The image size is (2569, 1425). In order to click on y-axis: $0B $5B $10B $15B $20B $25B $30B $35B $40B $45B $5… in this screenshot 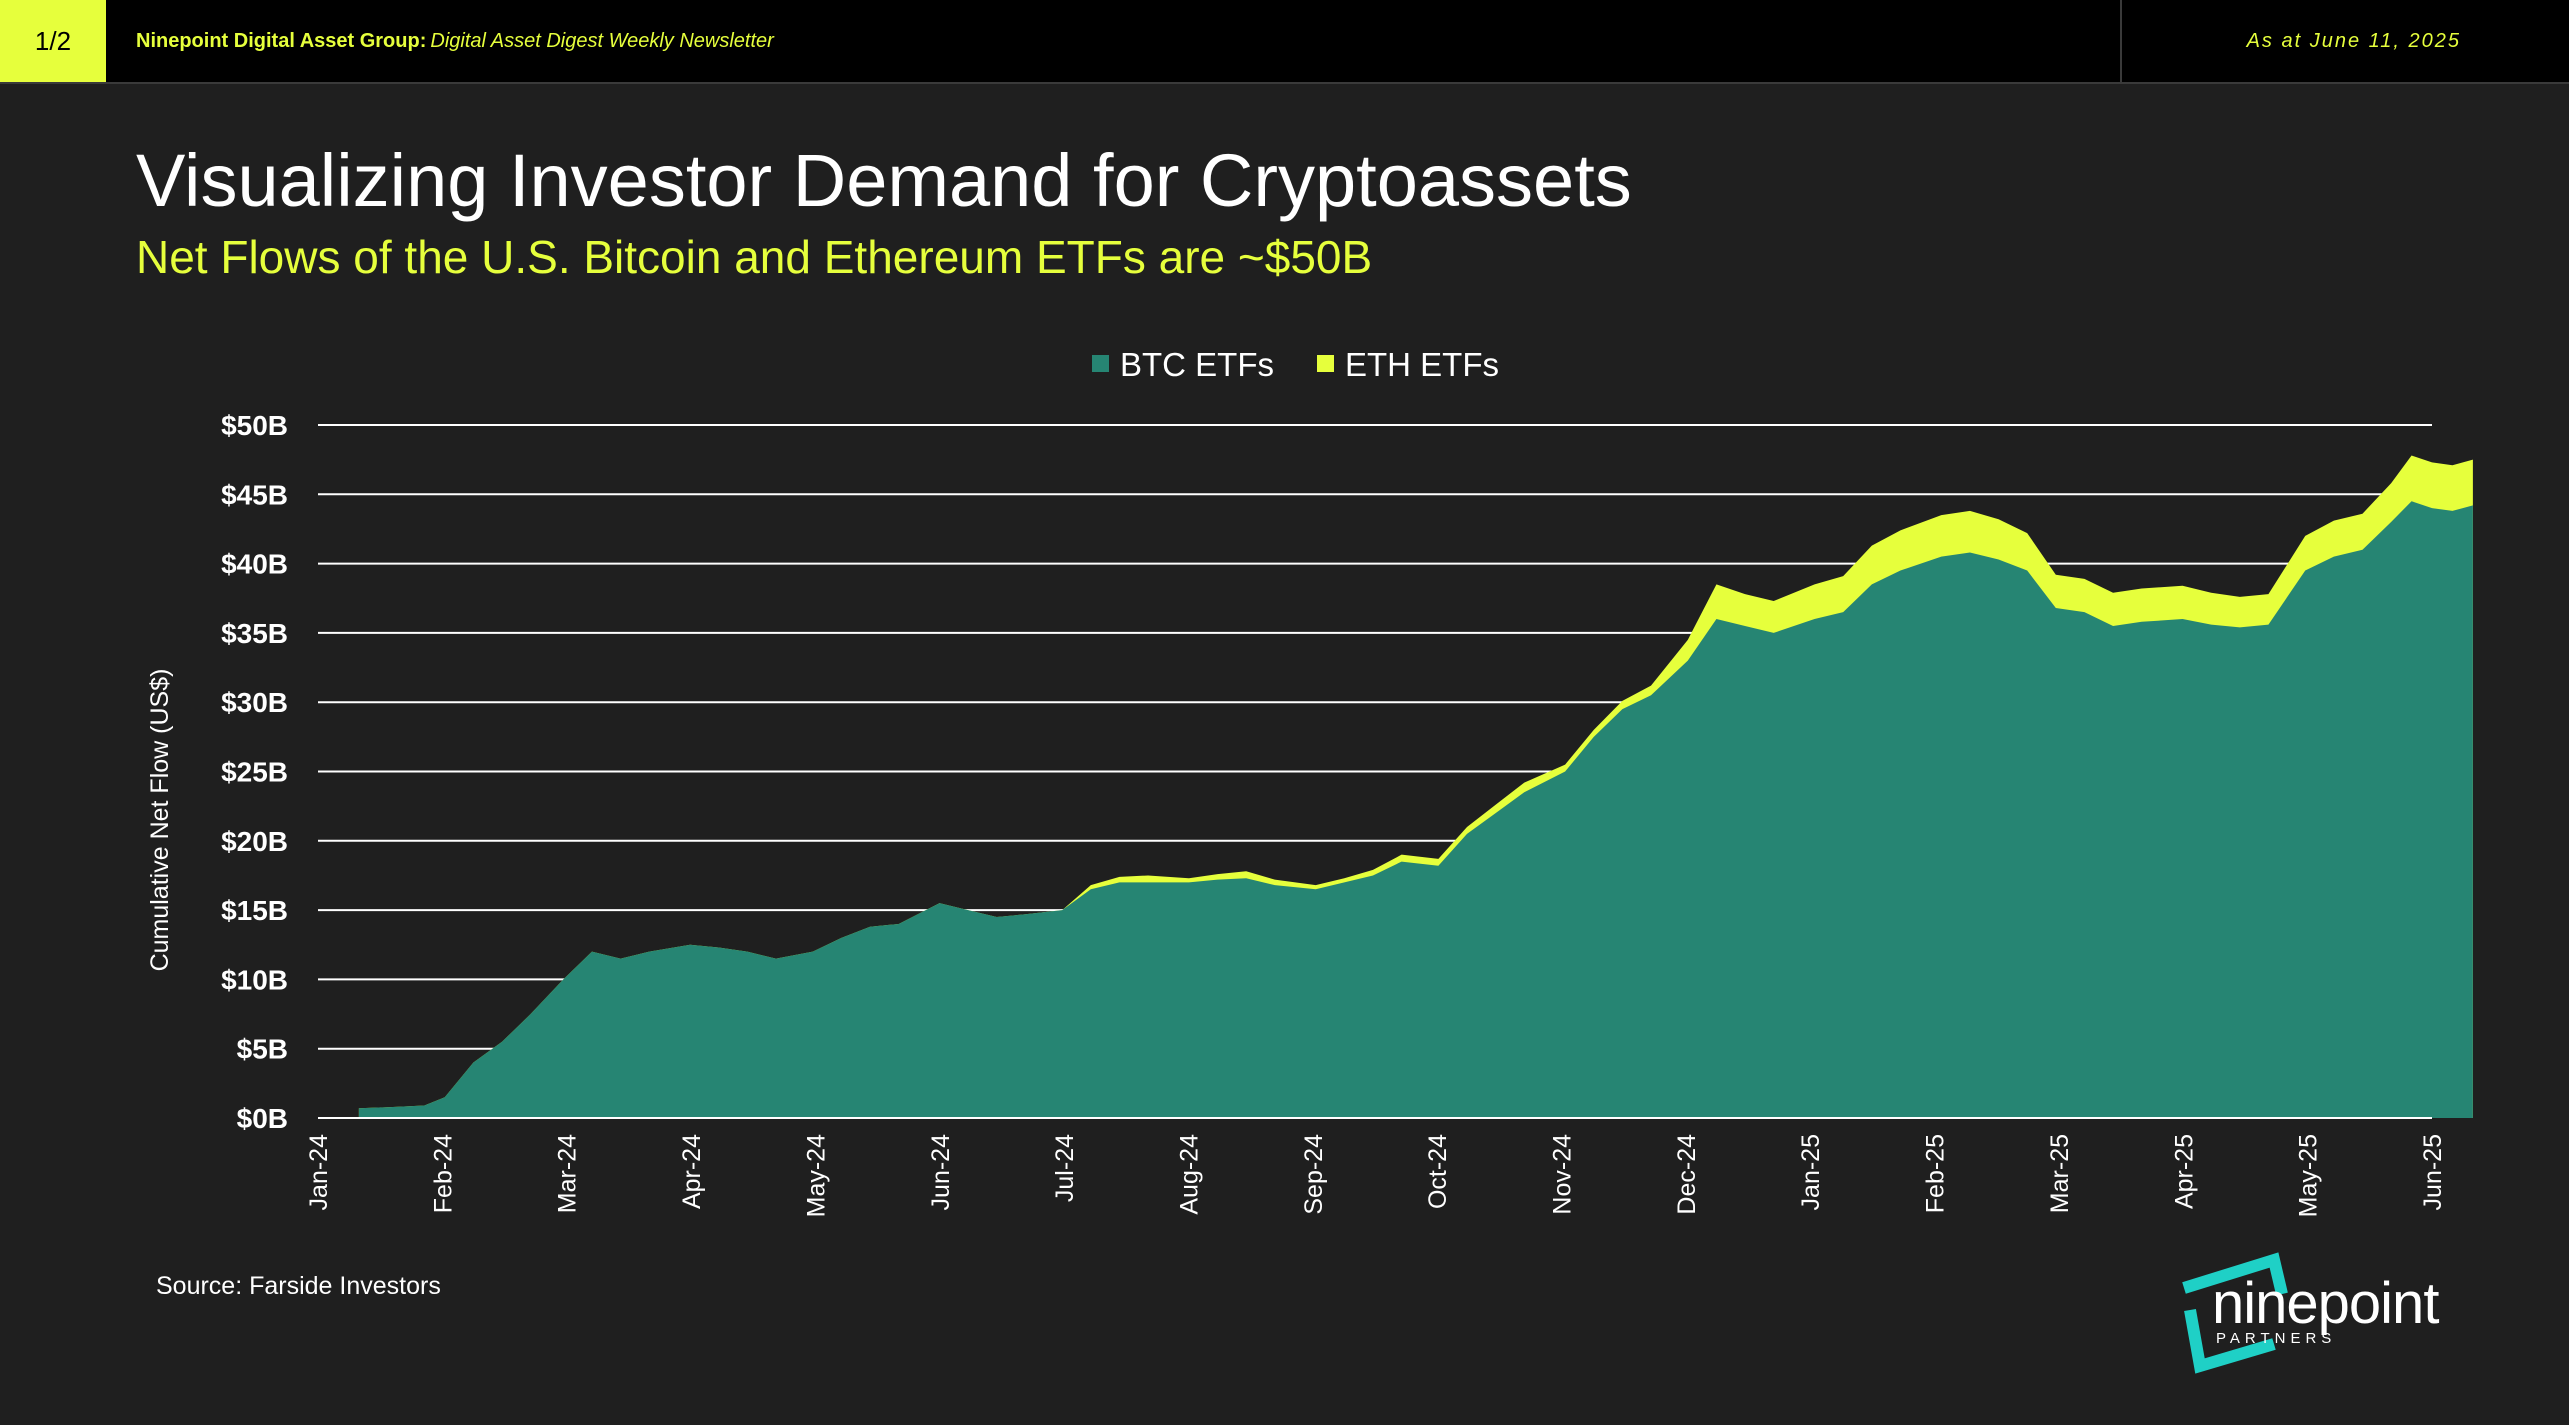, I will do `click(254, 772)`.